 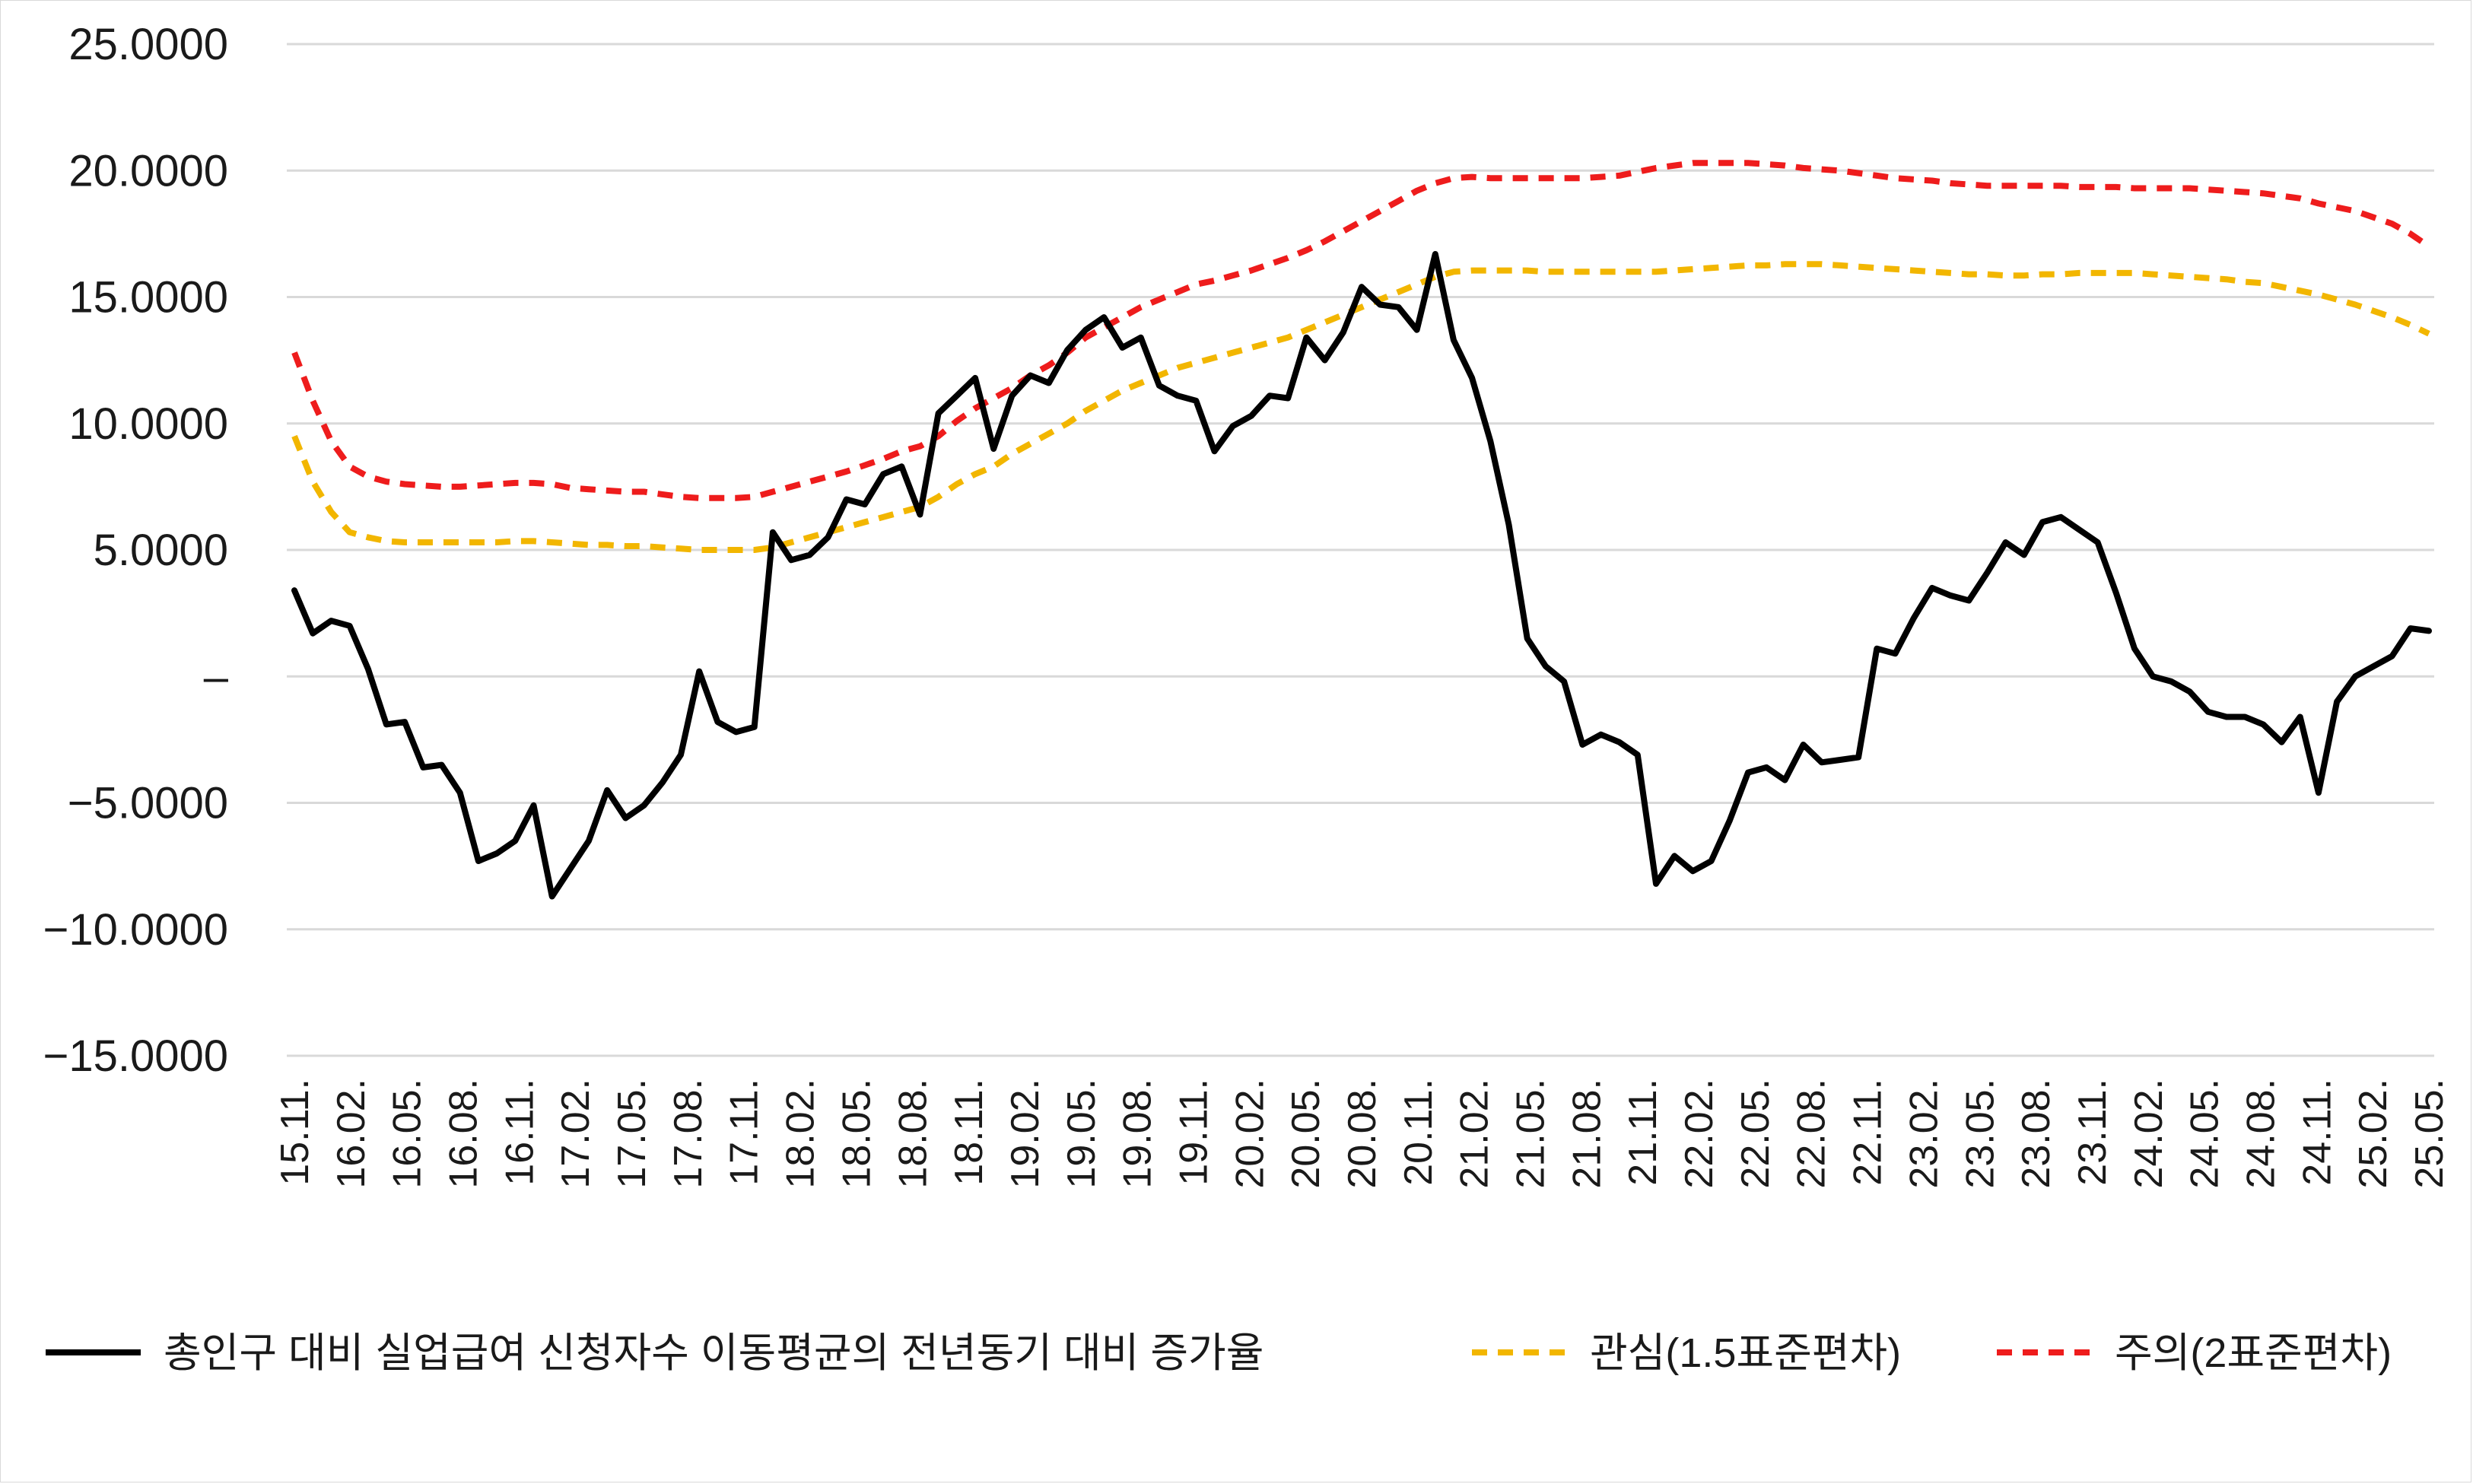 What do you see at coordinates (1082, 1134) in the screenshot?
I see `x-tick-label: 19.05.` at bounding box center [1082, 1134].